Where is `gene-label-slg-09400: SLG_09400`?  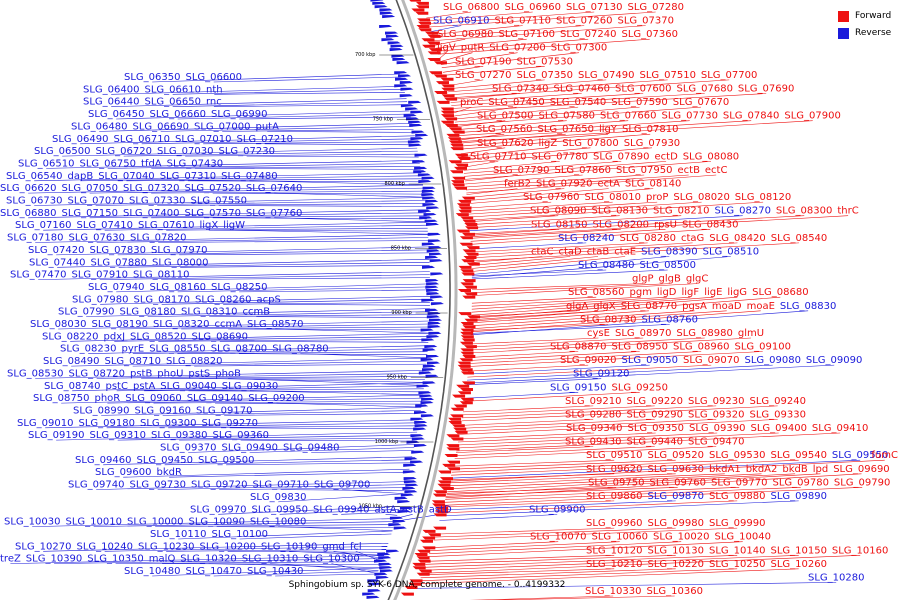 gene-label-slg-09400: SLG_09400 is located at coordinates (779, 428).